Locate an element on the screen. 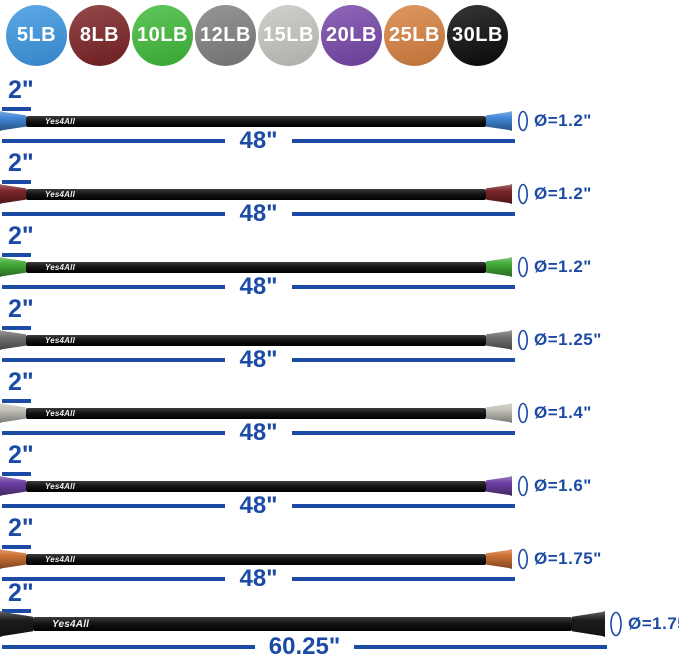 The image size is (679, 654). bar-section-25lb: 2" Yes4All 48" Ø=1.75" is located at coordinates (339, 549).